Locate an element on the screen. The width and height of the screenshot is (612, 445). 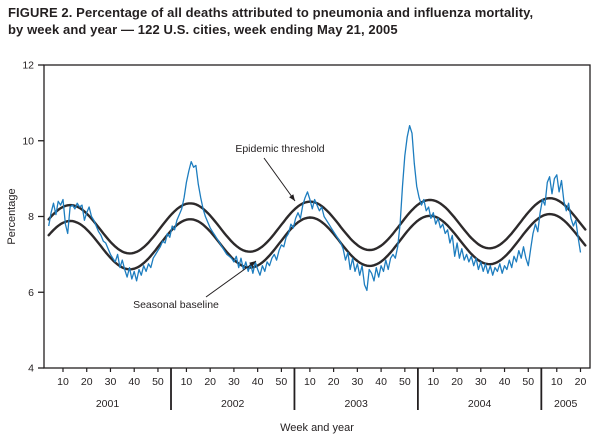
y-tick-label: 10 is located at coordinates (28, 141).